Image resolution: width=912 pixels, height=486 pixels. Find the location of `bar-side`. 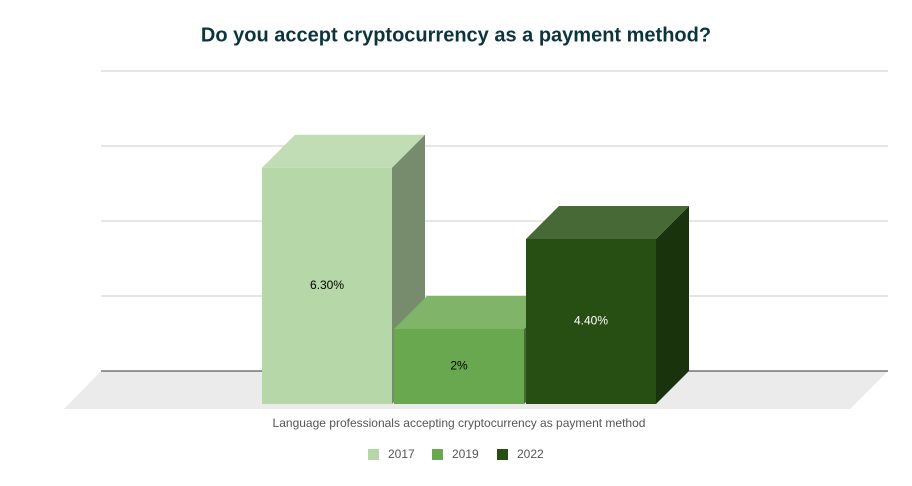

bar-side is located at coordinates (672, 305).